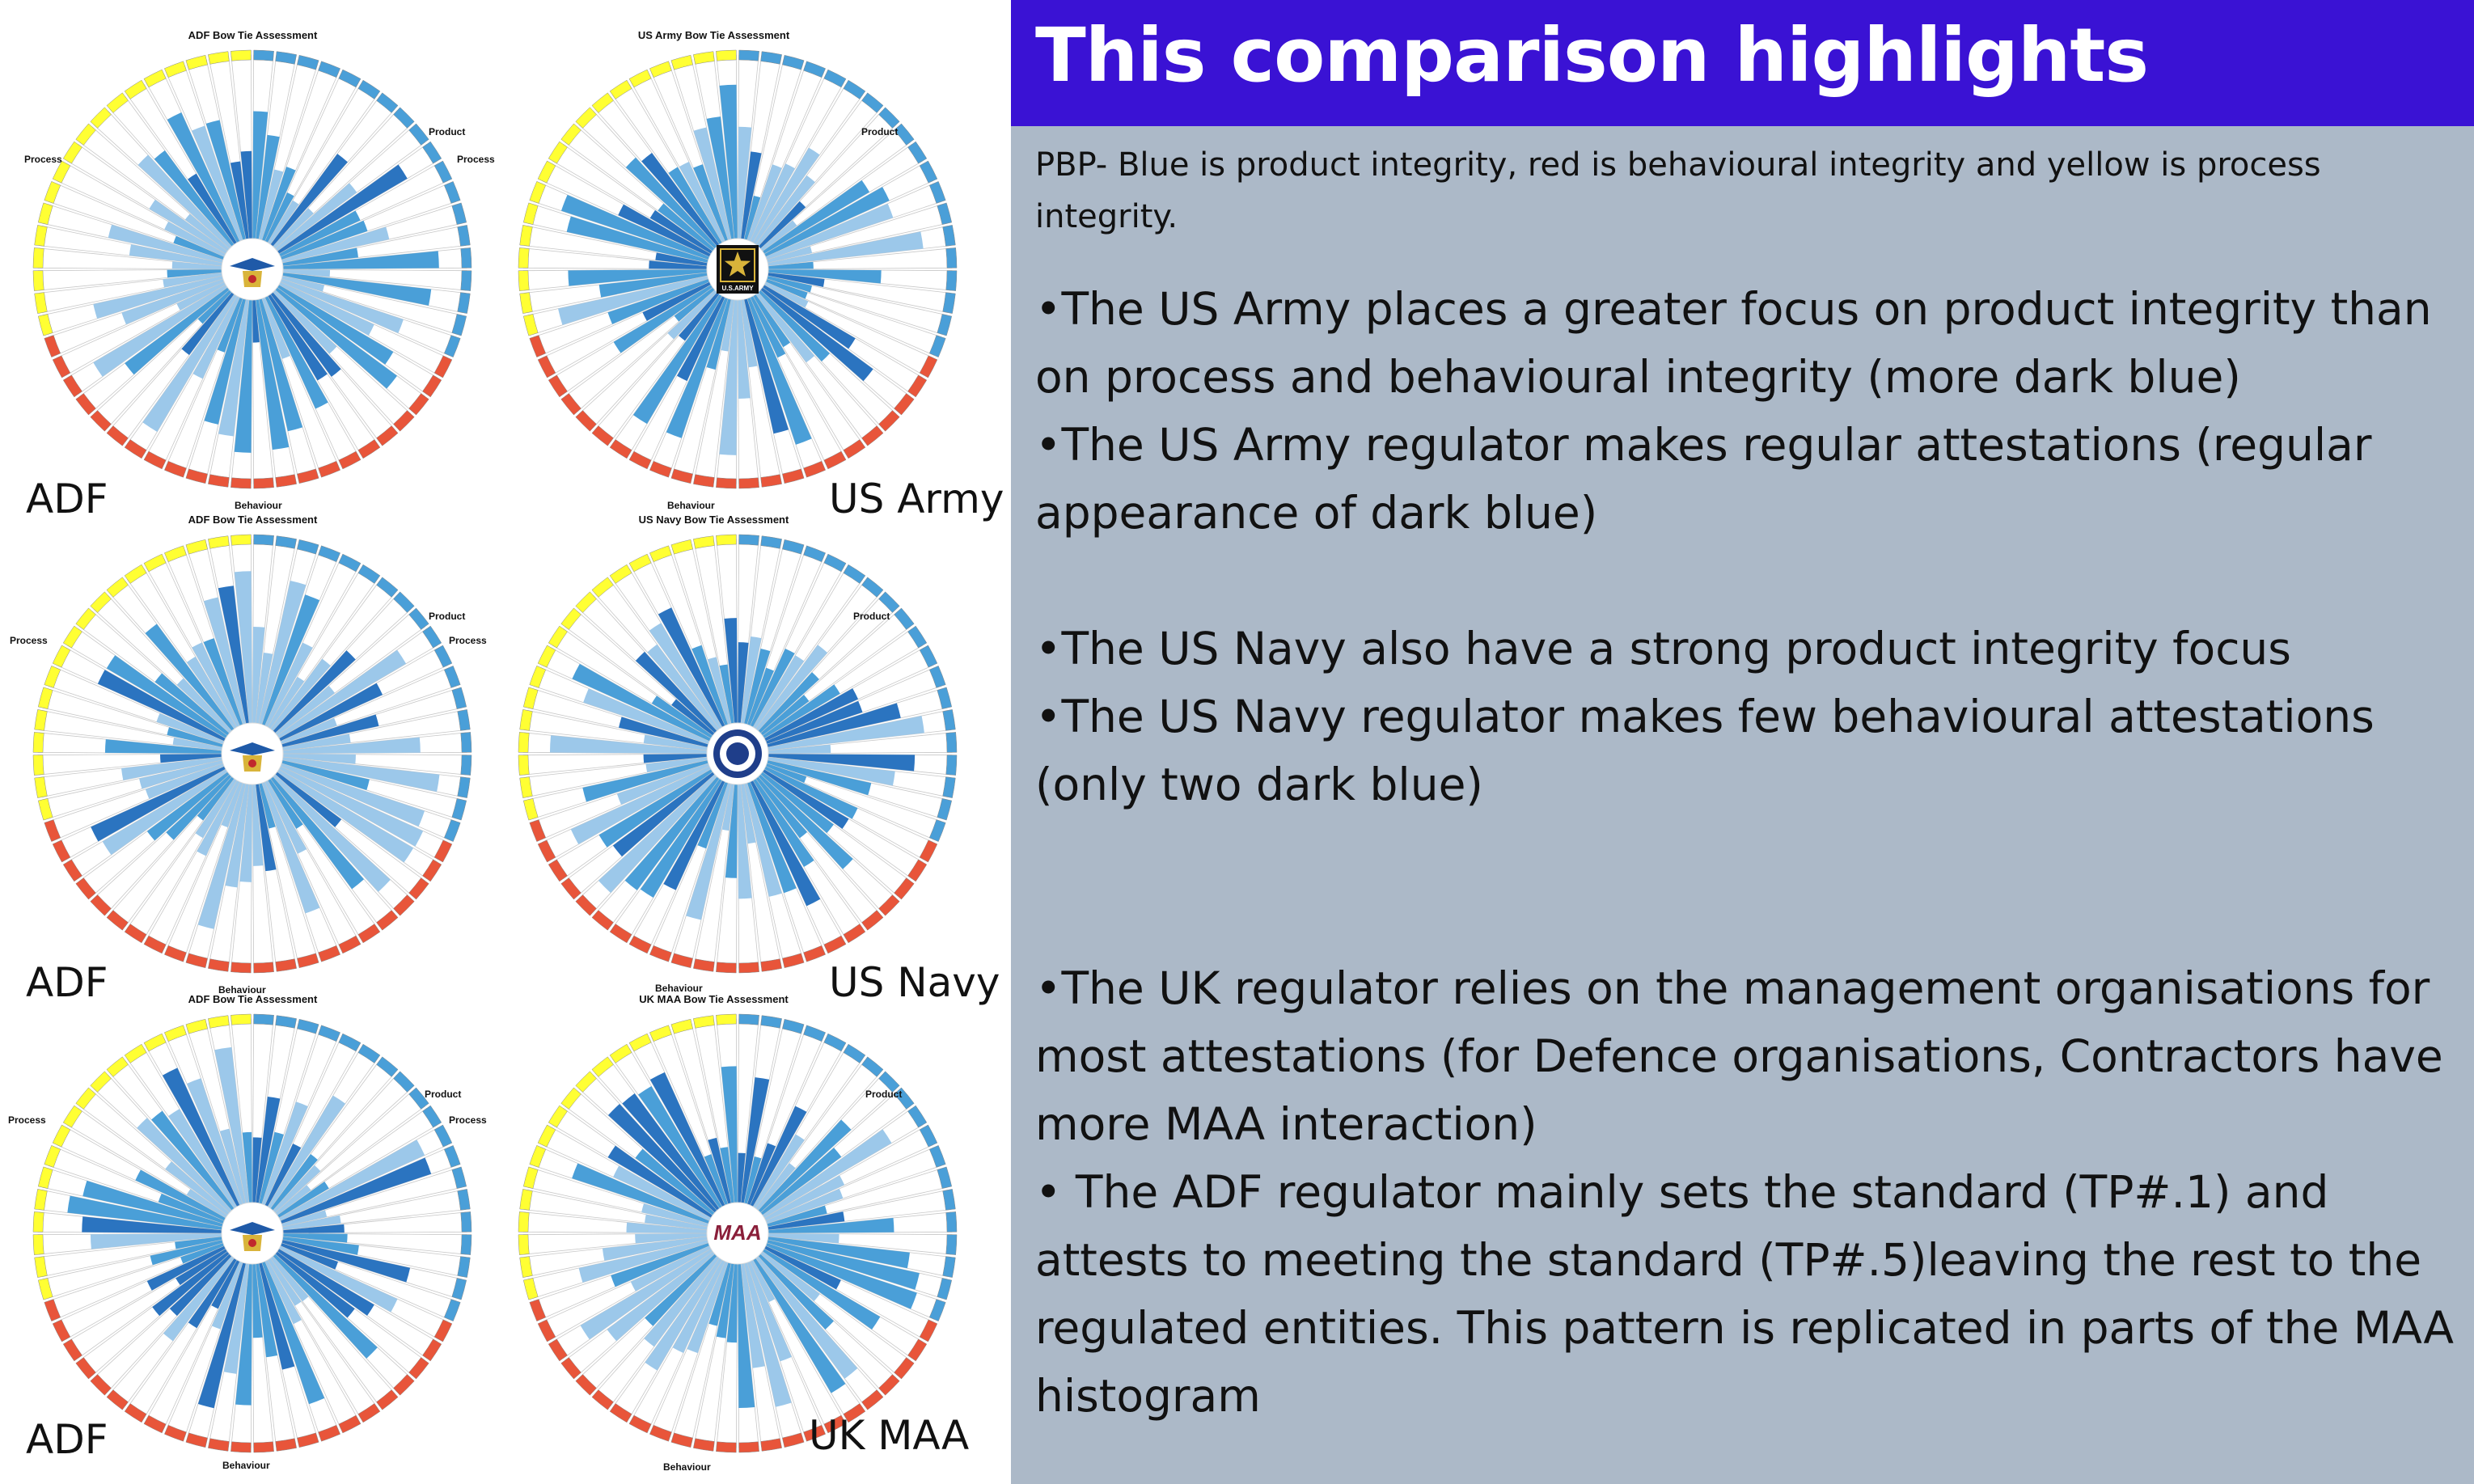 The height and width of the screenshot is (1484, 2474). What do you see at coordinates (252, 269) in the screenshot?
I see `adf-crest-icon` at bounding box center [252, 269].